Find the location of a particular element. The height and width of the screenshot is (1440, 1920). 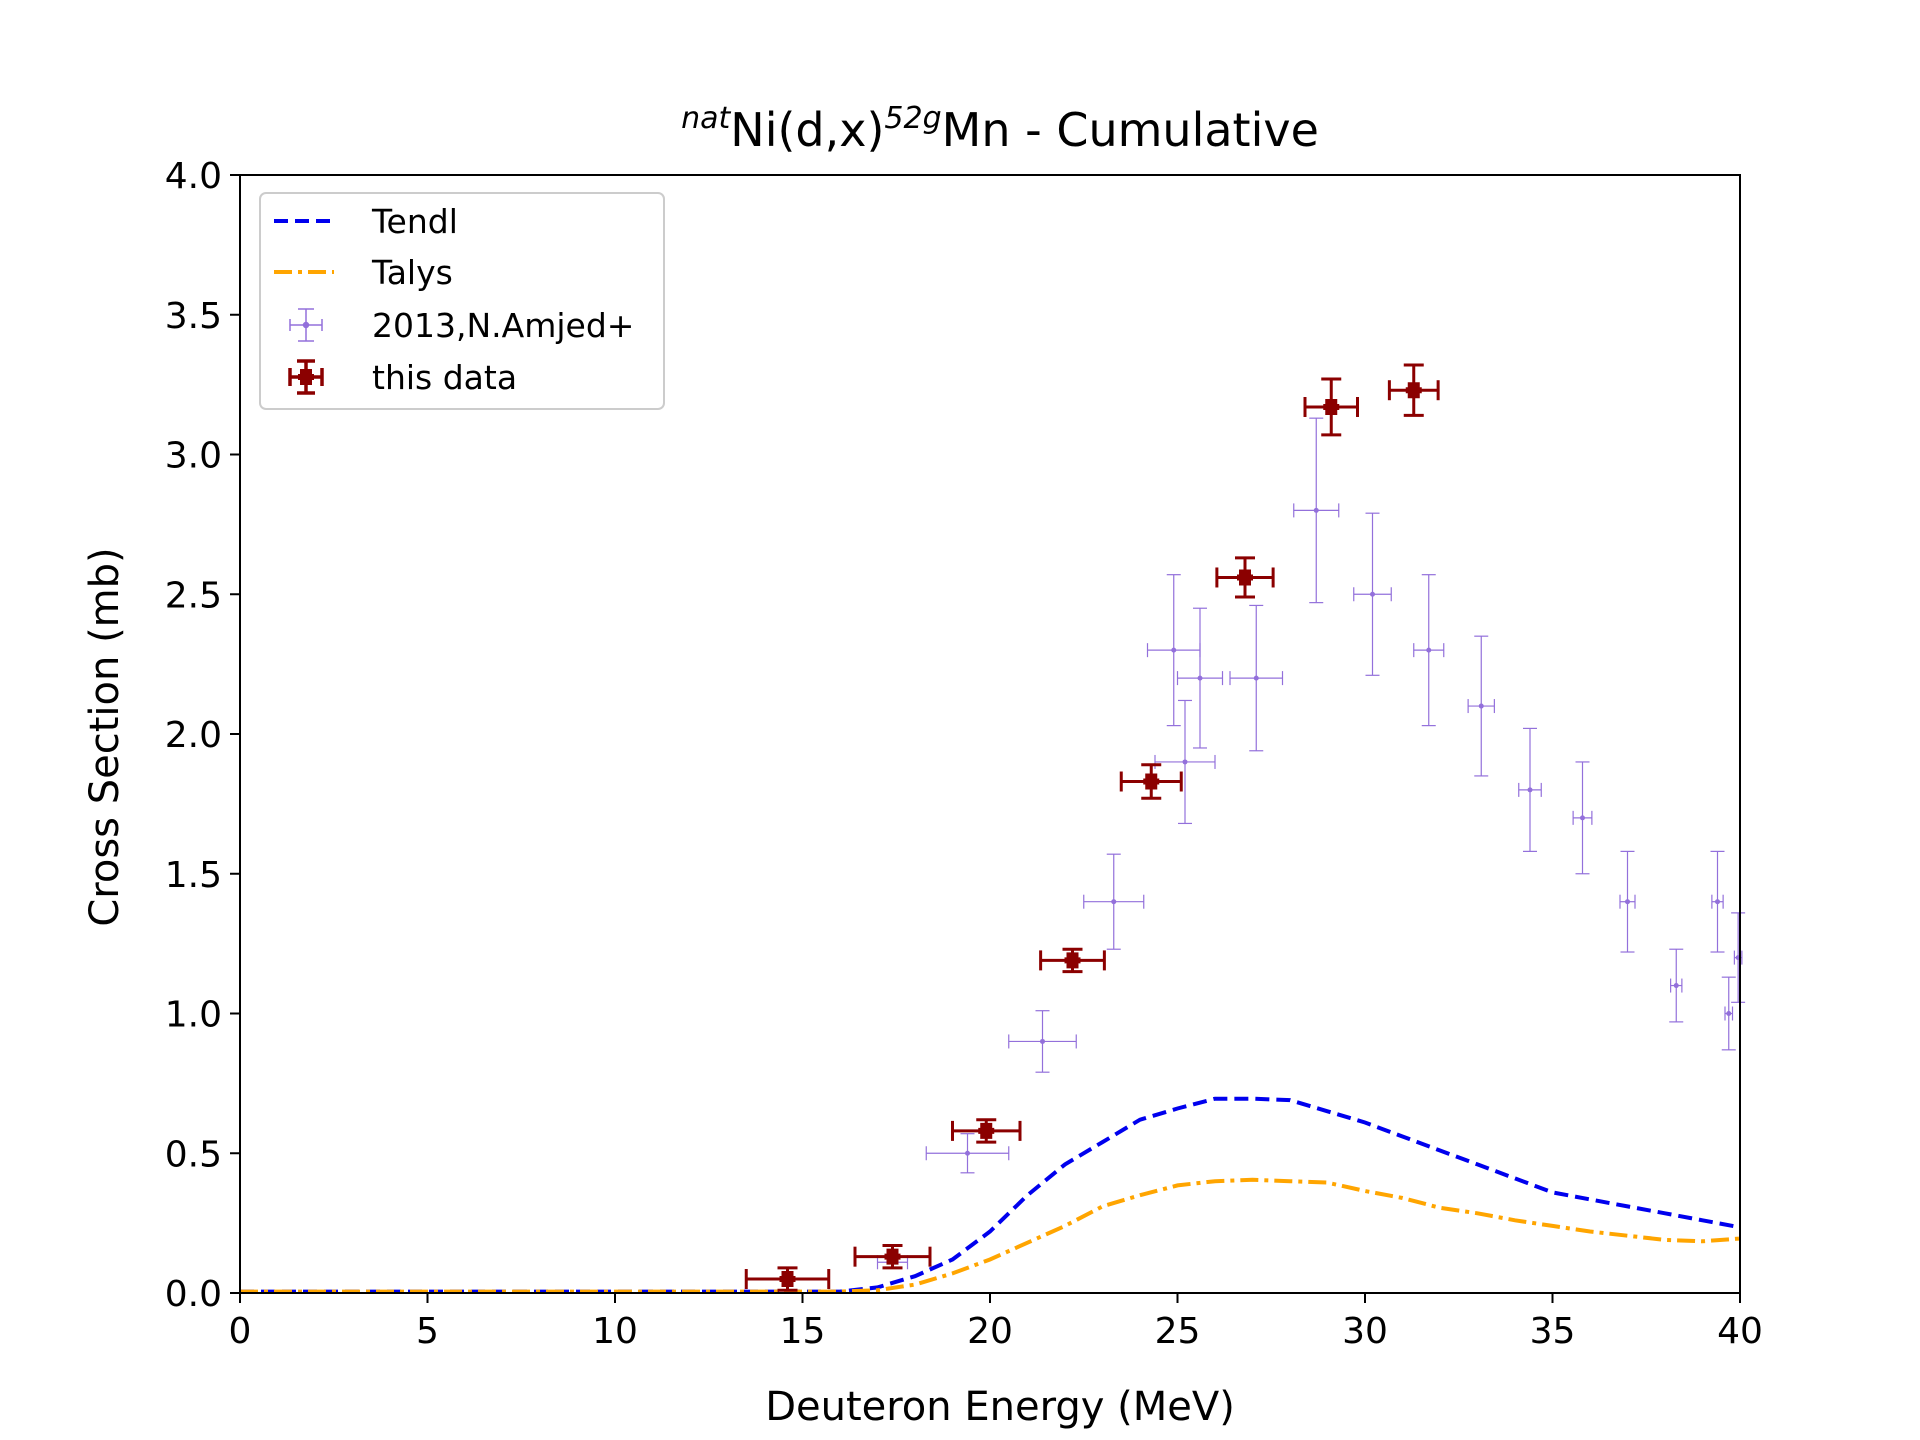

x-tick-label: 35 is located at coordinates (1553, 1331).